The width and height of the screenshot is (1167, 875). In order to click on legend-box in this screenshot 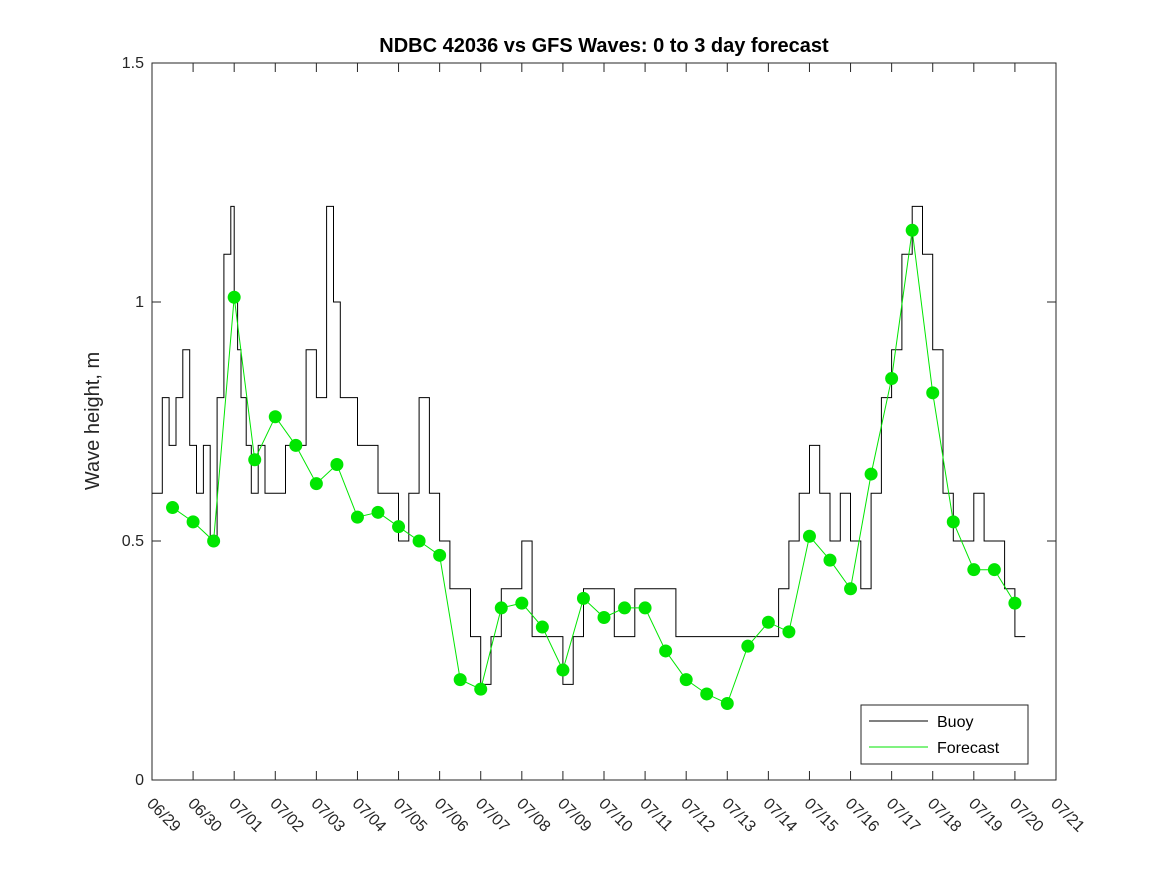, I will do `click(944, 734)`.